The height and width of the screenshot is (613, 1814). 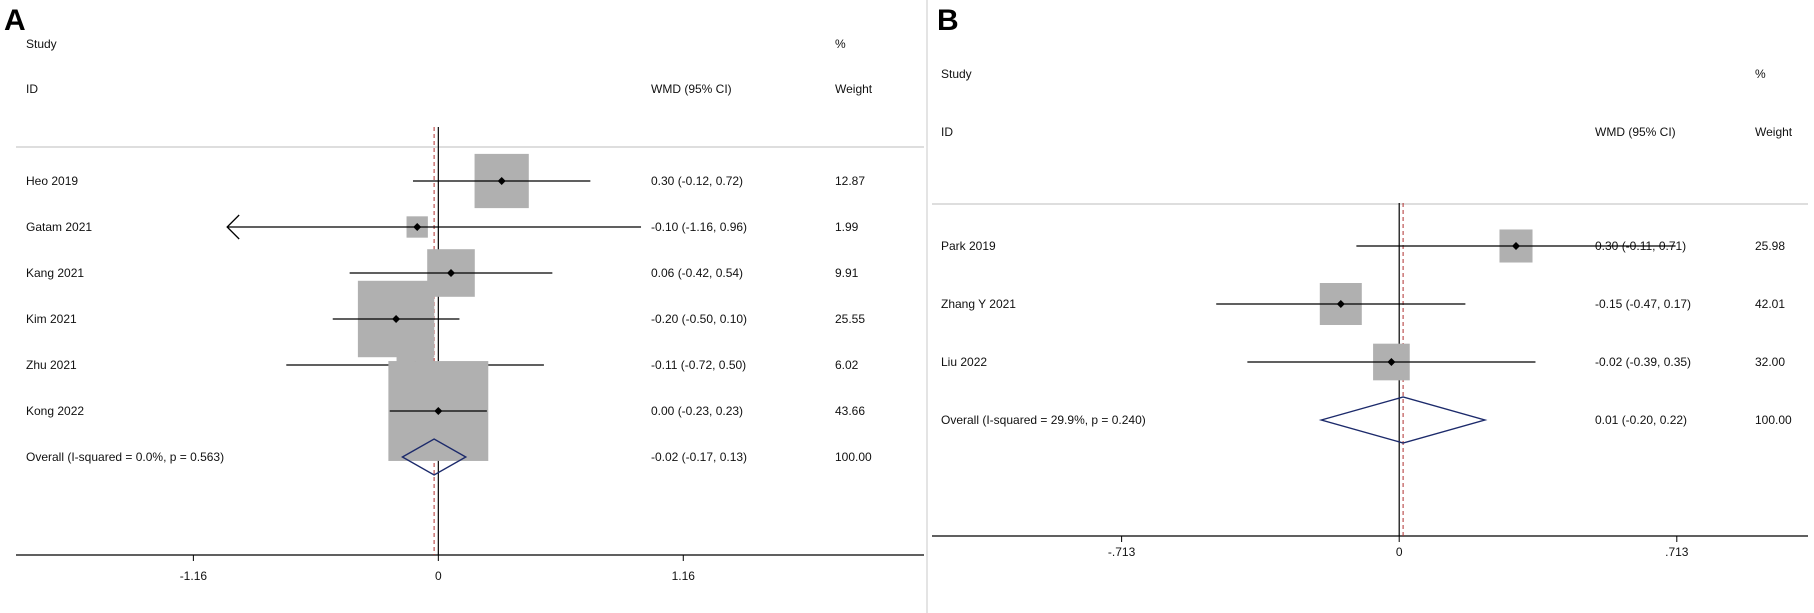 What do you see at coordinates (1635, 132) in the screenshot?
I see `panel-b-header-effect: WMD (95% CI)` at bounding box center [1635, 132].